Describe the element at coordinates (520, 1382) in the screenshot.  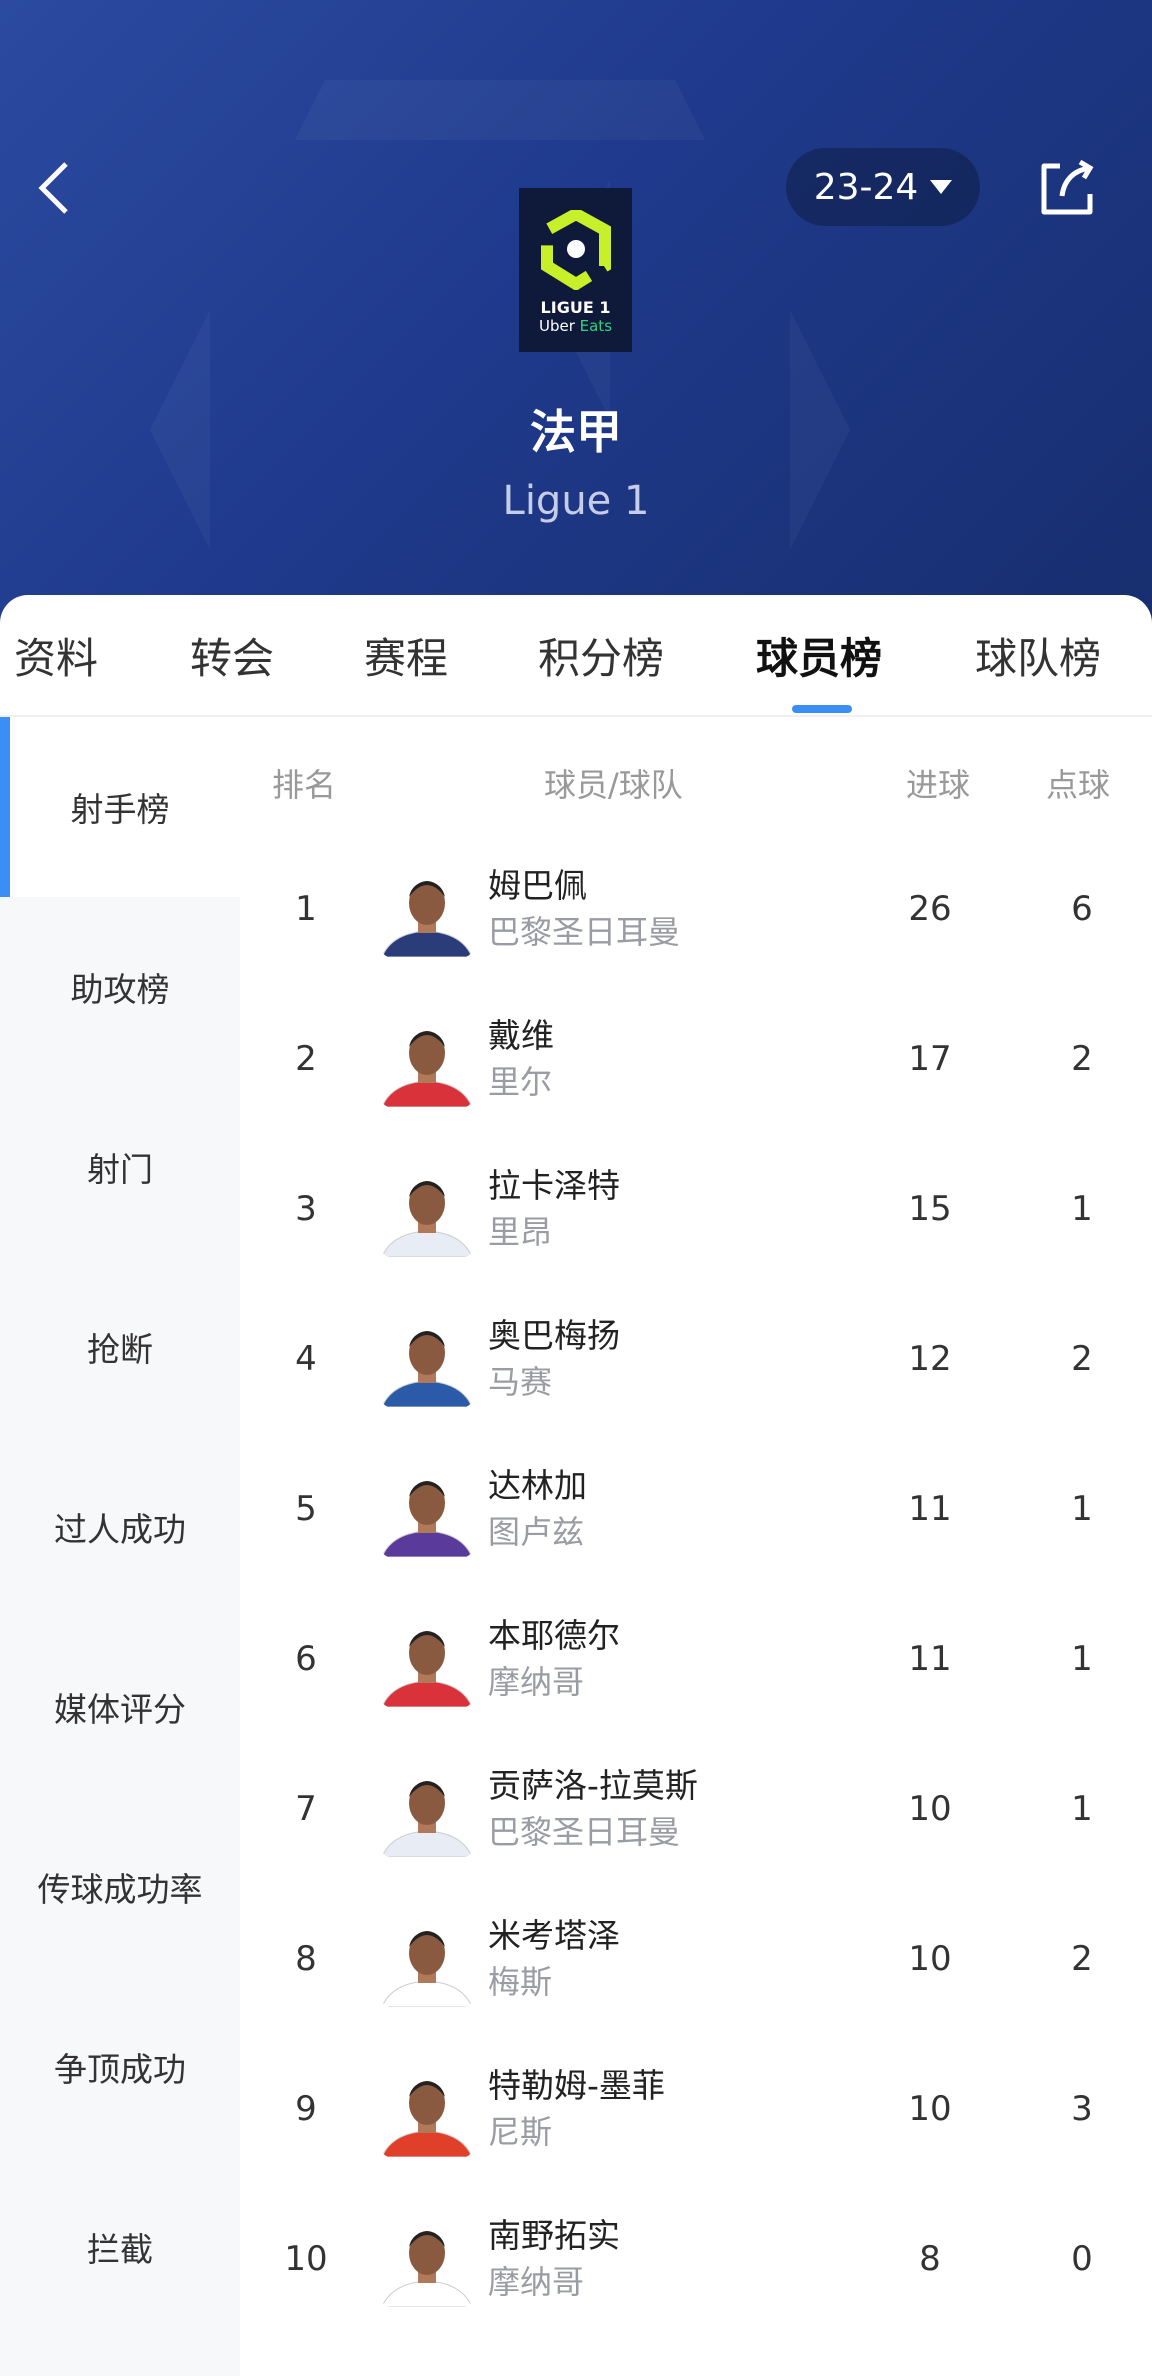
I see `team-name: 马赛` at that location.